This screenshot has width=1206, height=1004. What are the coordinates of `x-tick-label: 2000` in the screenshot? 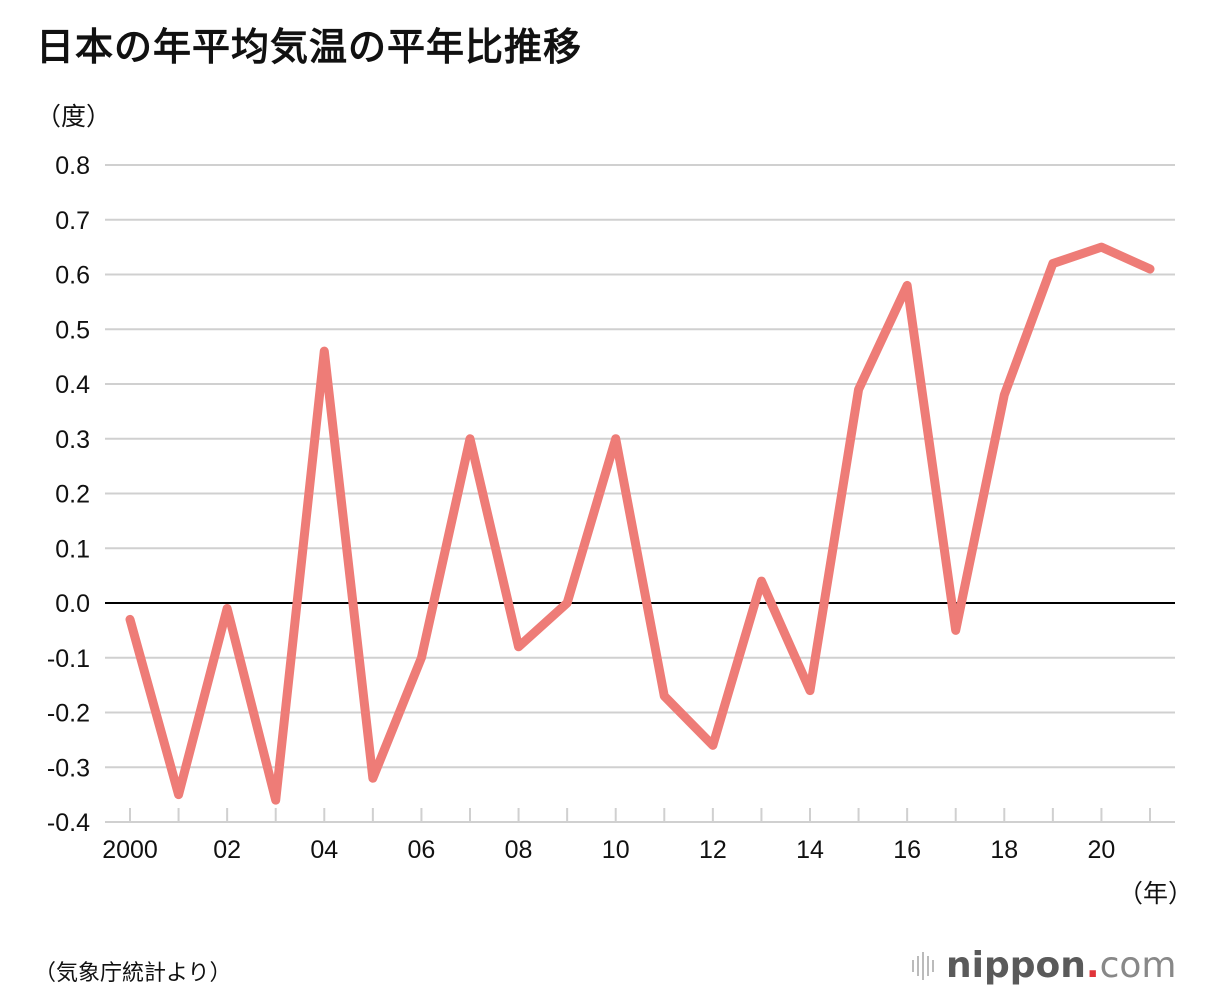 It's located at (130, 850).